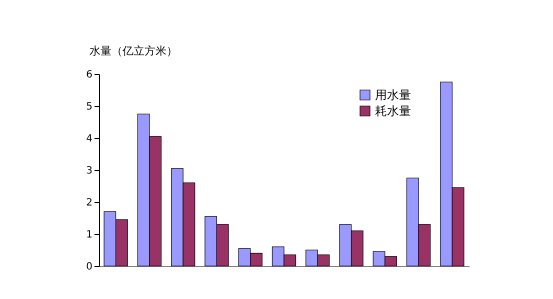 Image resolution: width=553 pixels, height=299 pixels. I want to click on y-tick-label: 1, so click(89, 235).